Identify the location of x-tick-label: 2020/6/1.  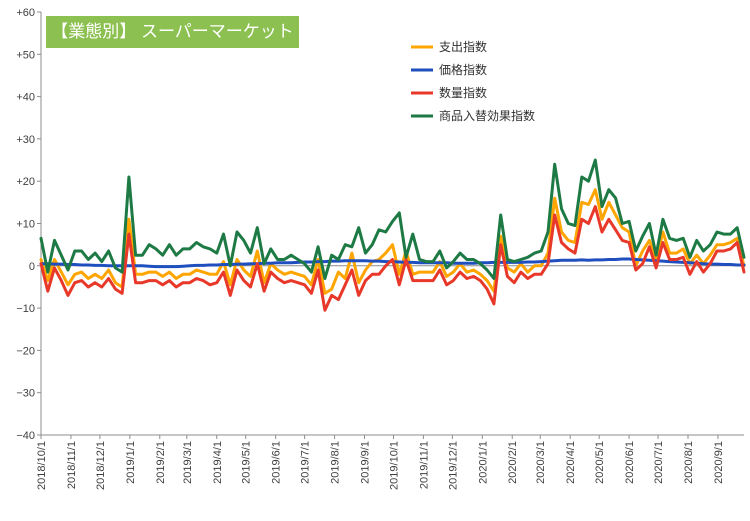
(630, 462).